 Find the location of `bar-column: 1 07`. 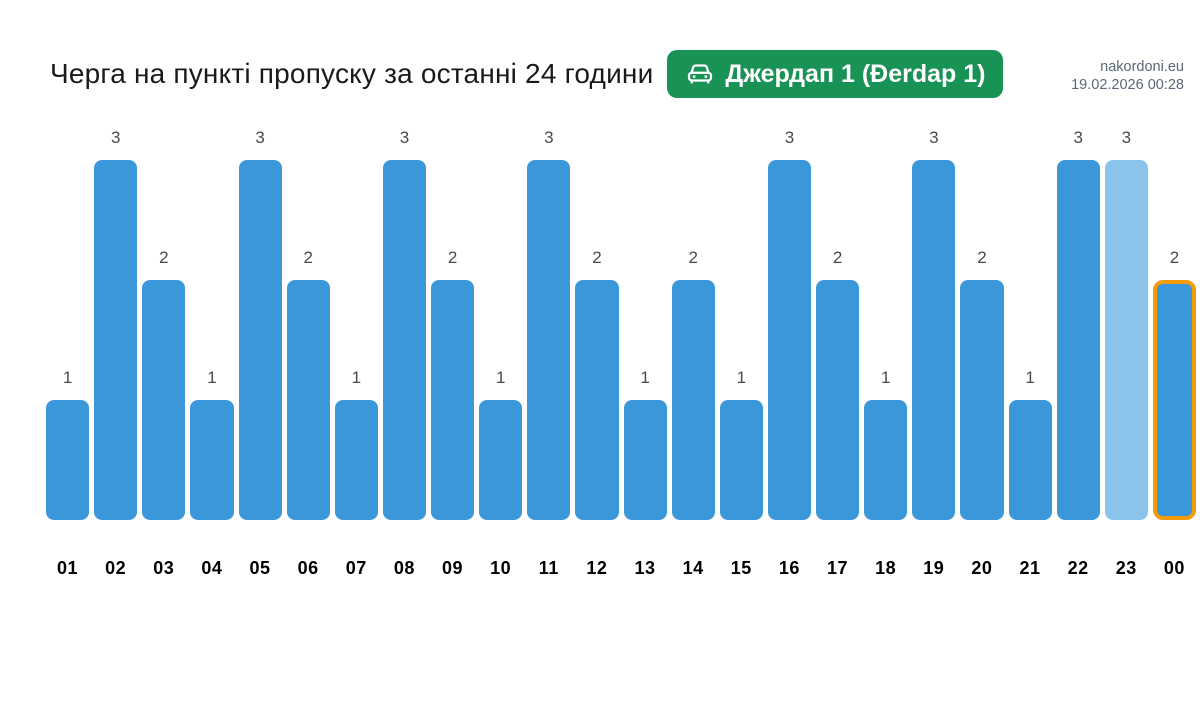

bar-column: 1 07 is located at coordinates (356, 473).